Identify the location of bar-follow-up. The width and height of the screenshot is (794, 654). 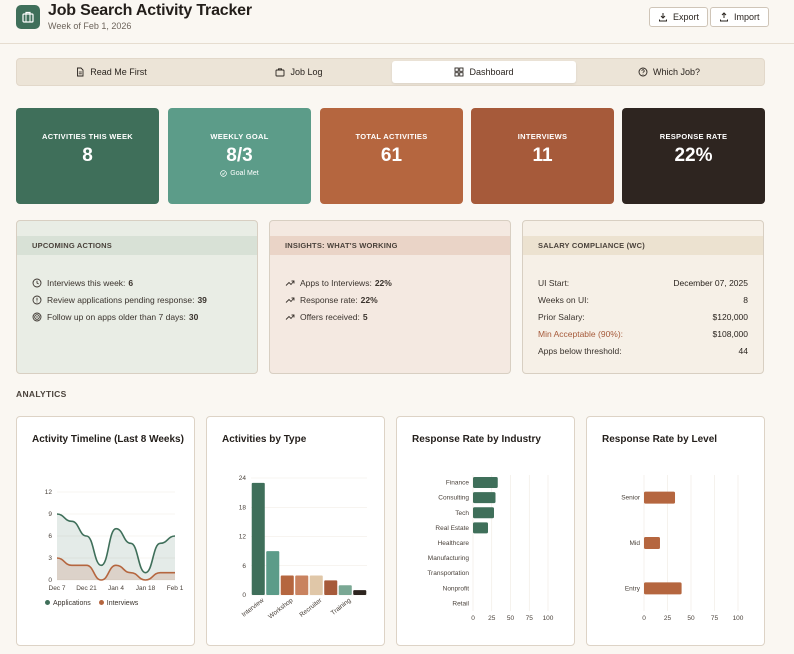
(316, 585).